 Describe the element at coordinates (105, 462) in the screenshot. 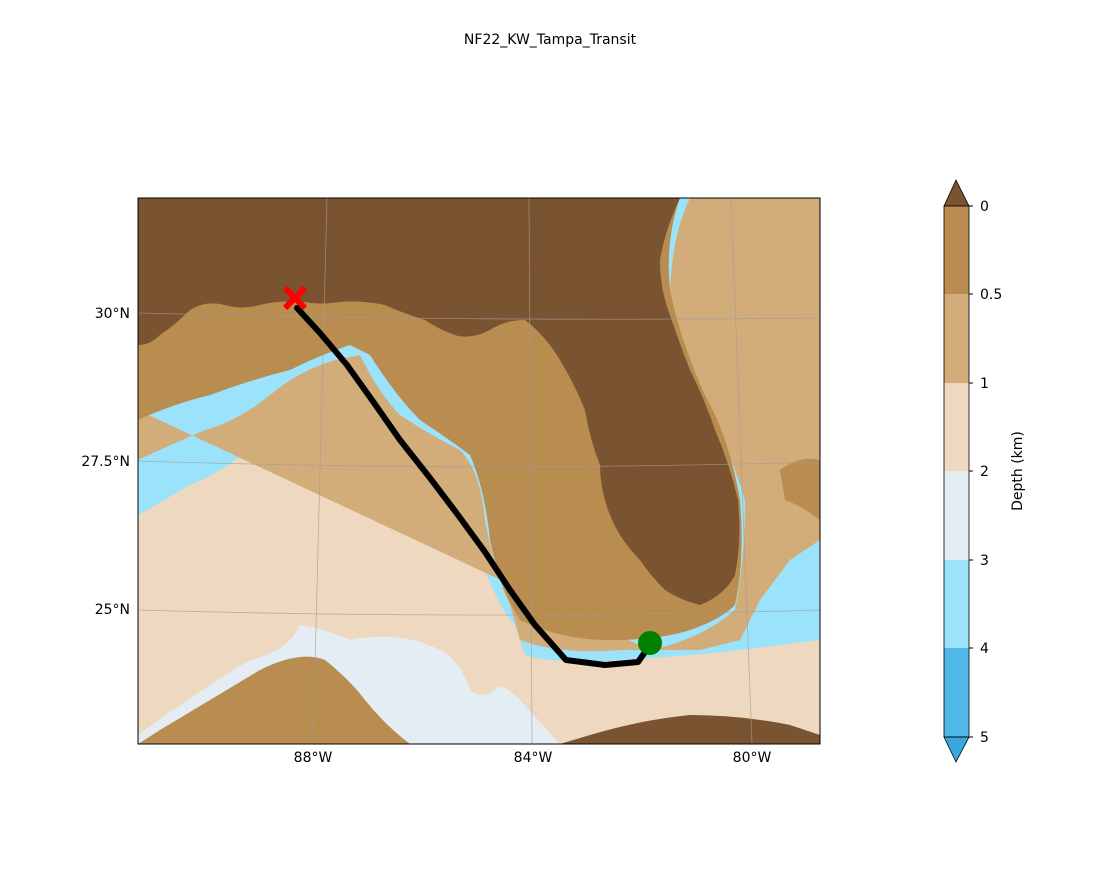

I see `lat-tick-label: 27.5°N` at that location.